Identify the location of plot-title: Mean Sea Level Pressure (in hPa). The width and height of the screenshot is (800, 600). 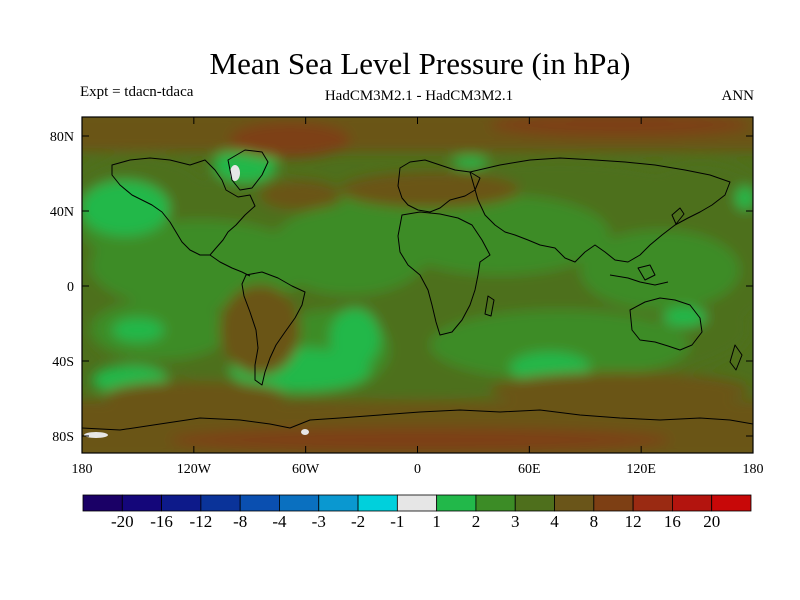
(420, 63).